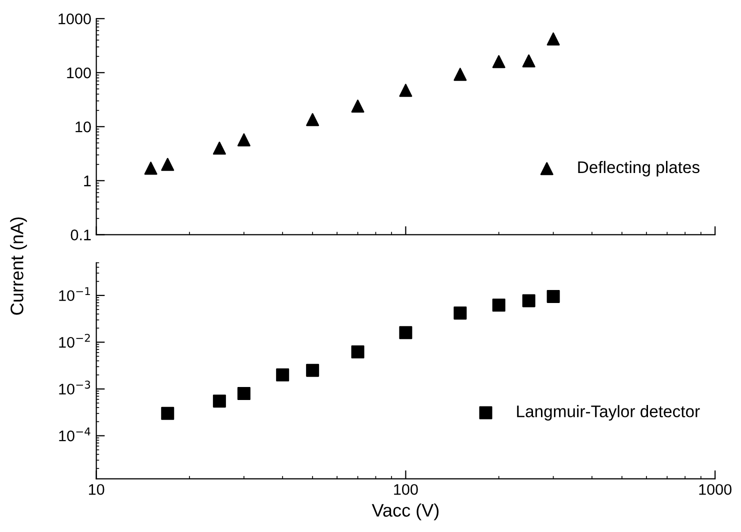 Image resolution: width=741 pixels, height=532 pixels. What do you see at coordinates (74, 18) in the screenshot?
I see `y-tick-label: 1000` at bounding box center [74, 18].